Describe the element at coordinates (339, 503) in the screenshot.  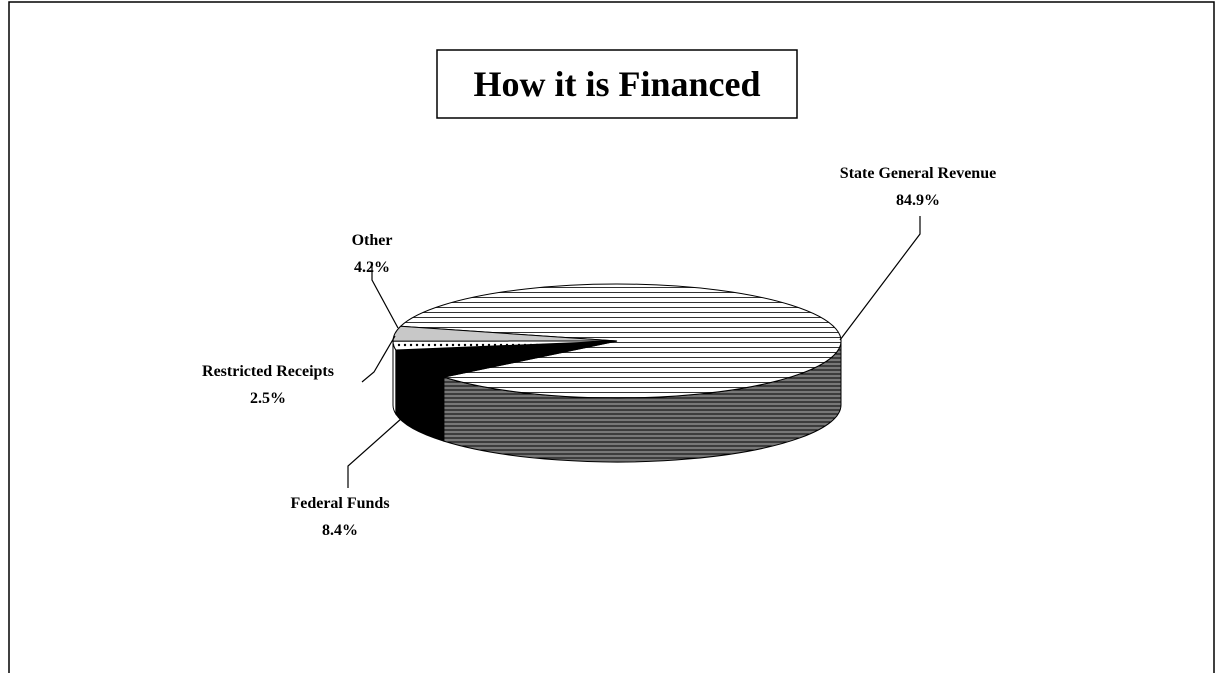
I see `category-label: Federal Funds` at that location.